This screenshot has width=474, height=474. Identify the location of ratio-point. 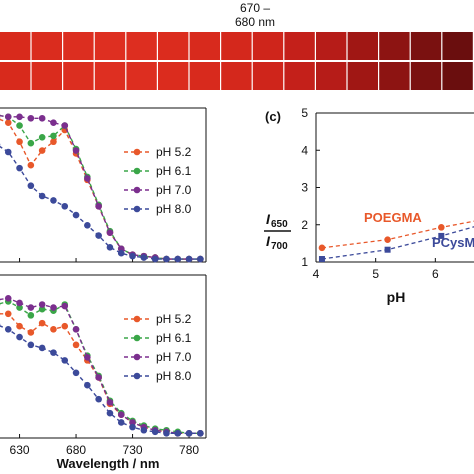
(441, 227).